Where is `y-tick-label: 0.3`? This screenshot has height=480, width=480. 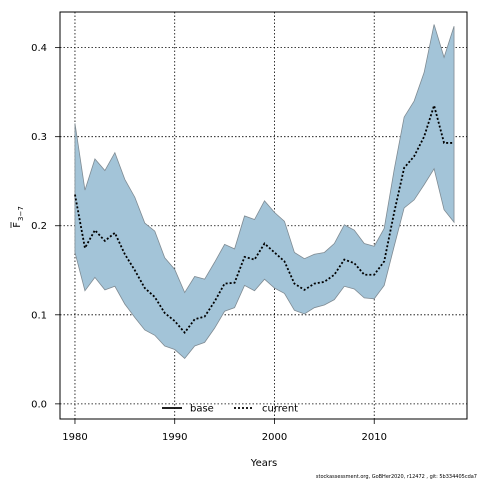
y-tick-label: 0.3 is located at coordinates (39, 137).